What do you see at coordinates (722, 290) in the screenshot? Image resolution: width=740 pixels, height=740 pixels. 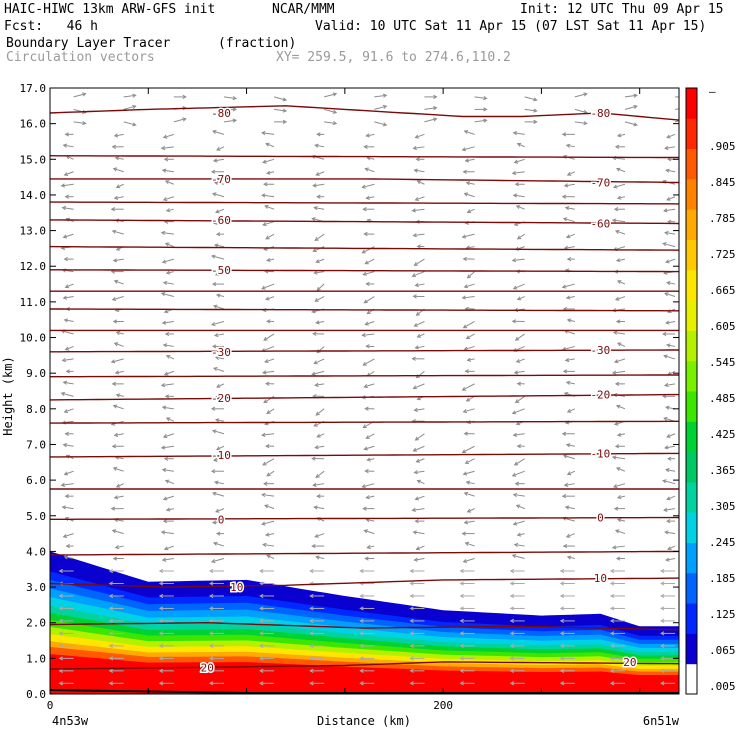 I see `colorbar-label: .665` at bounding box center [722, 290].